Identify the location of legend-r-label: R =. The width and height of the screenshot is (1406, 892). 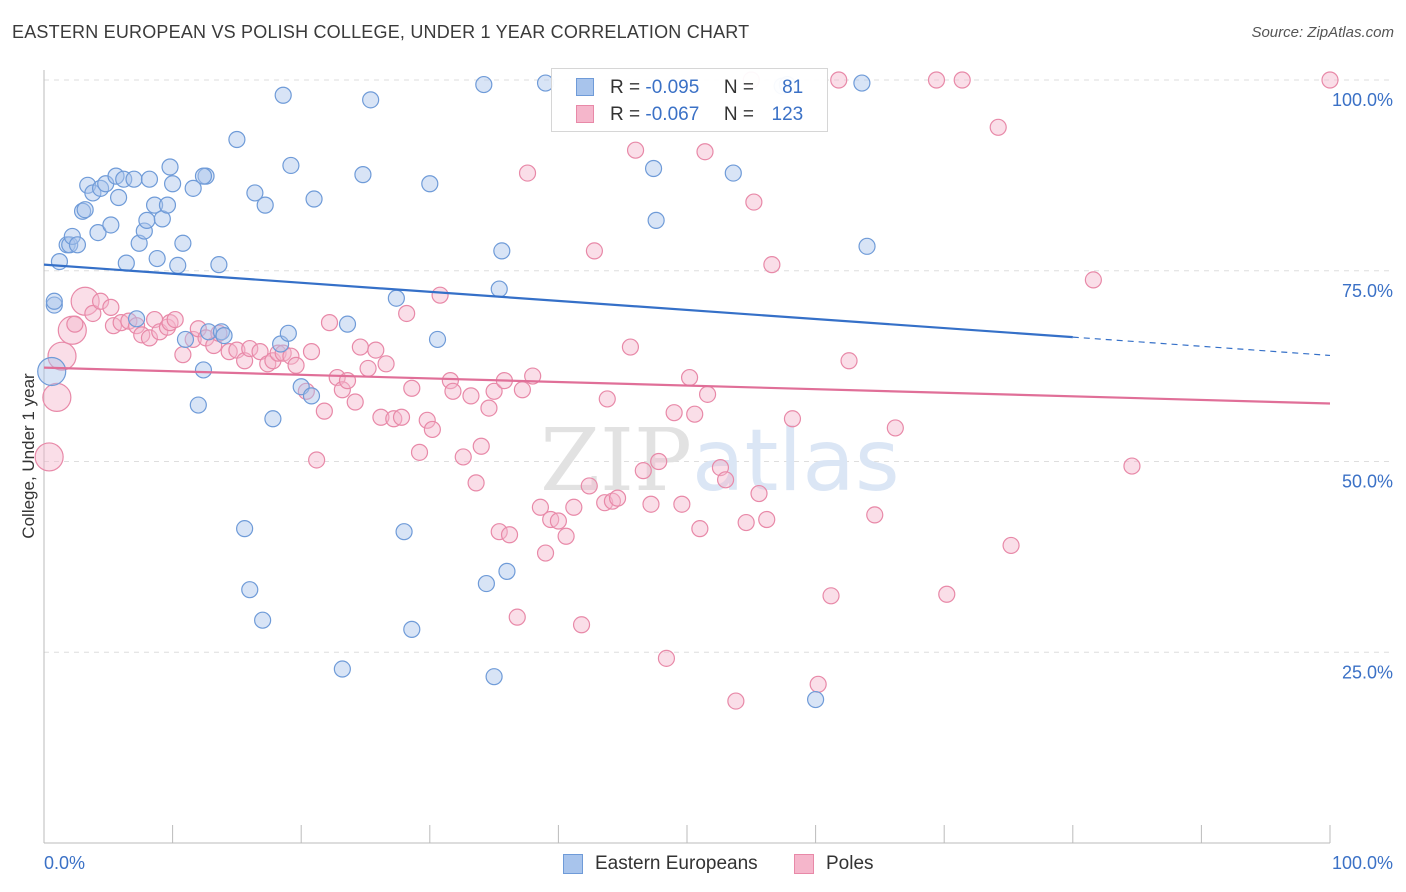
(625, 114).